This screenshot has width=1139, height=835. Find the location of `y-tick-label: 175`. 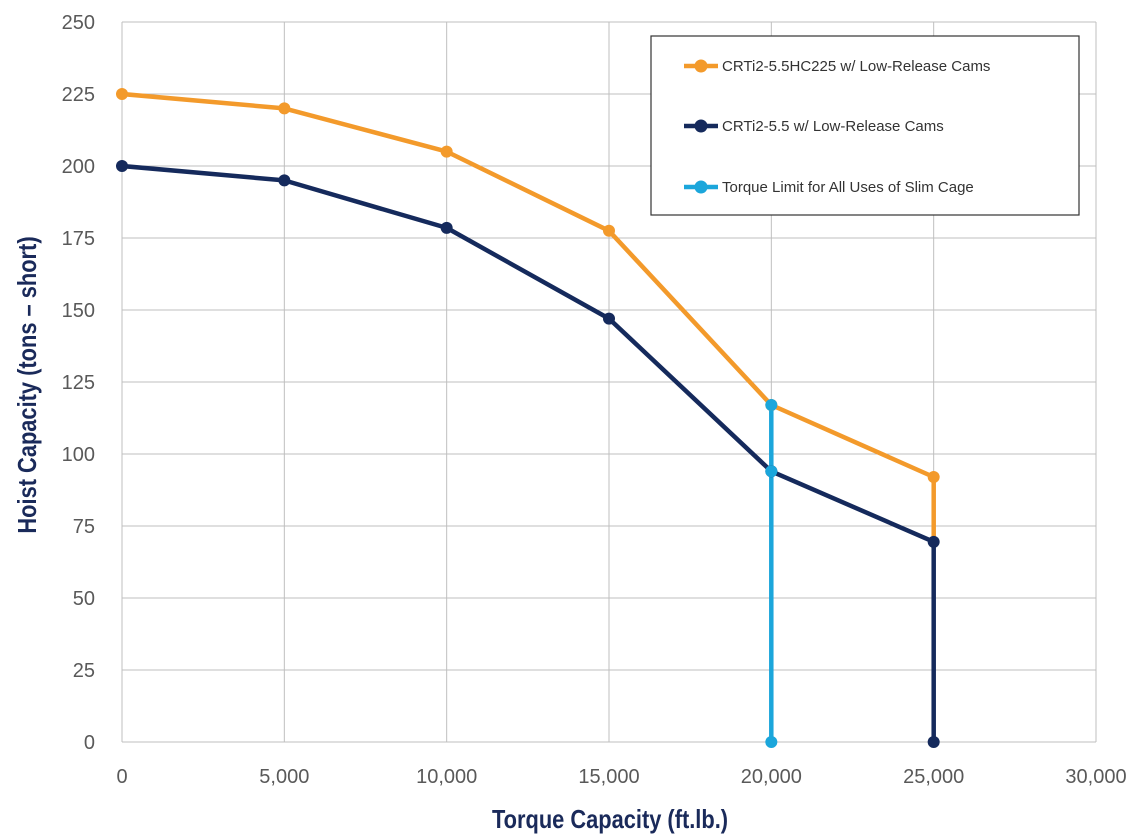

y-tick-label: 175 is located at coordinates (78, 239).